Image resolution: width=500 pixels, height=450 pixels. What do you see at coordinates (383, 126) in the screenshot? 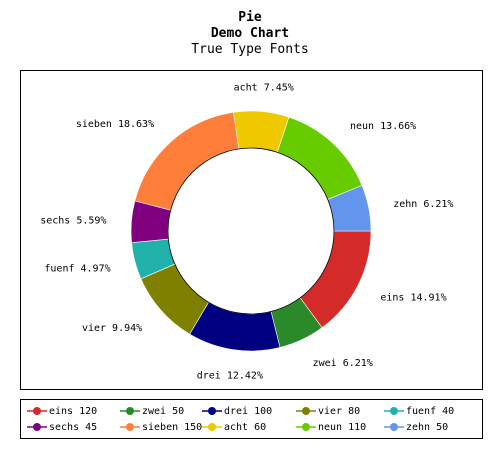
I see `slice-label-neun: neun 13.66%` at bounding box center [383, 126].